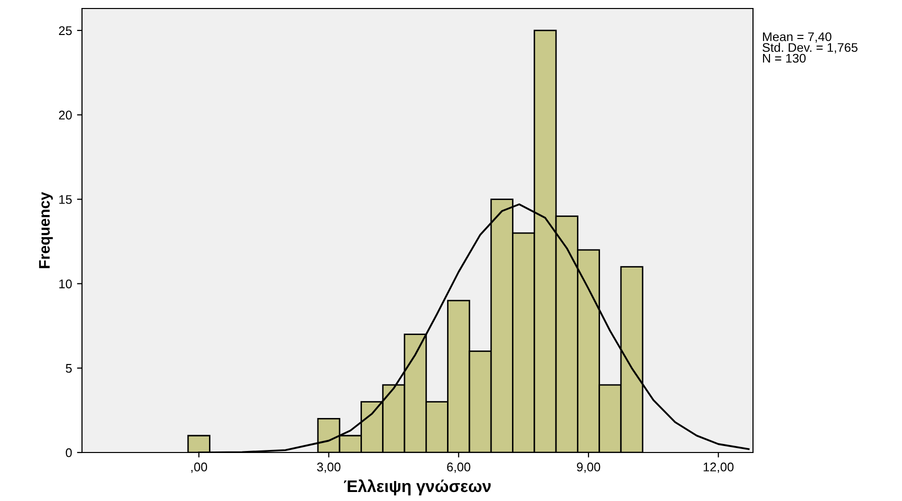  Describe the element at coordinates (199, 467) in the screenshot. I see `x-tick-label: ,00` at that location.